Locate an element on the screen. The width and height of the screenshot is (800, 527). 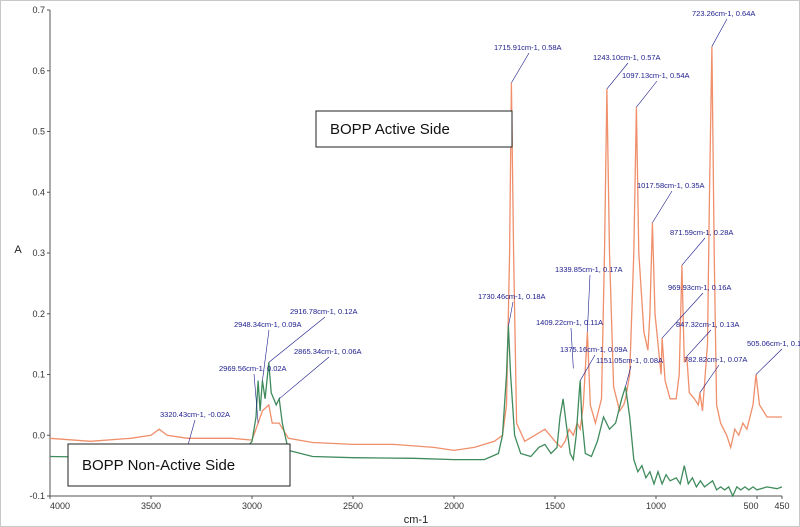
peak-annotation: 1243.10cm-1, 0.57A is located at coordinates (627, 57).